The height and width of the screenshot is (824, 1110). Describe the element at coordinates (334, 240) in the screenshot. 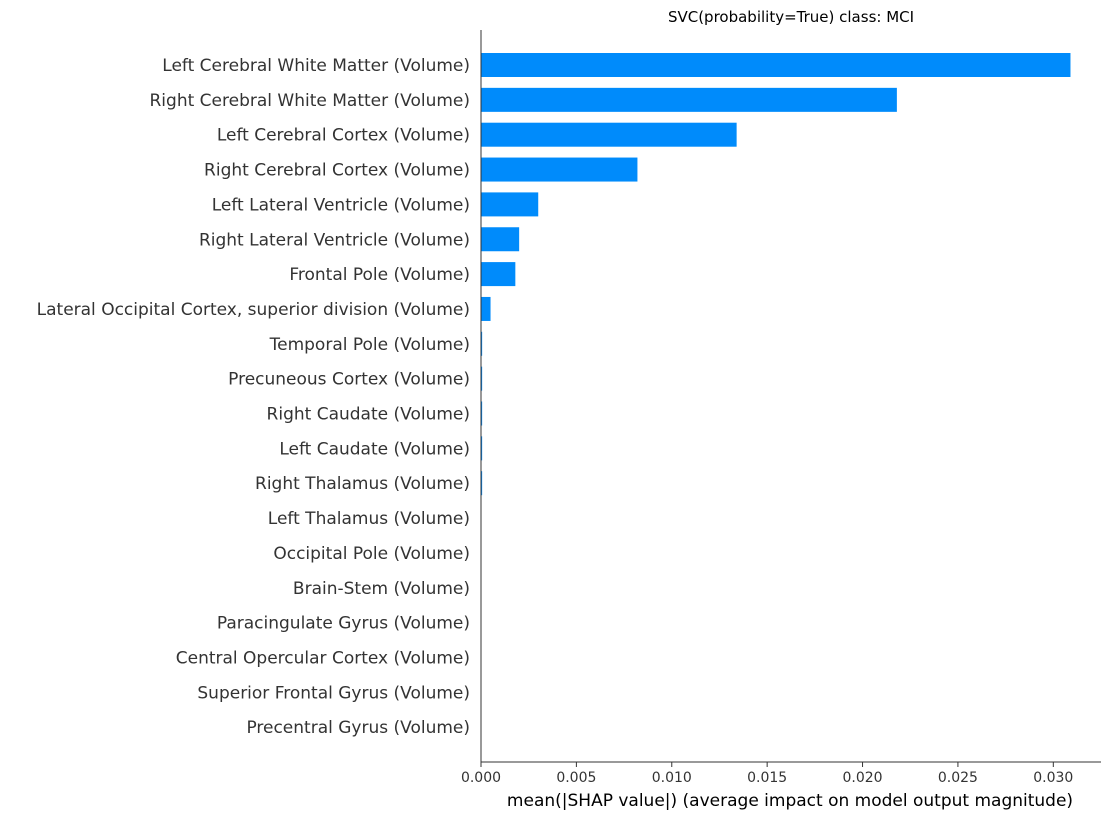

I see `category-label: Right Lateral Ventricle (Volume)` at that location.